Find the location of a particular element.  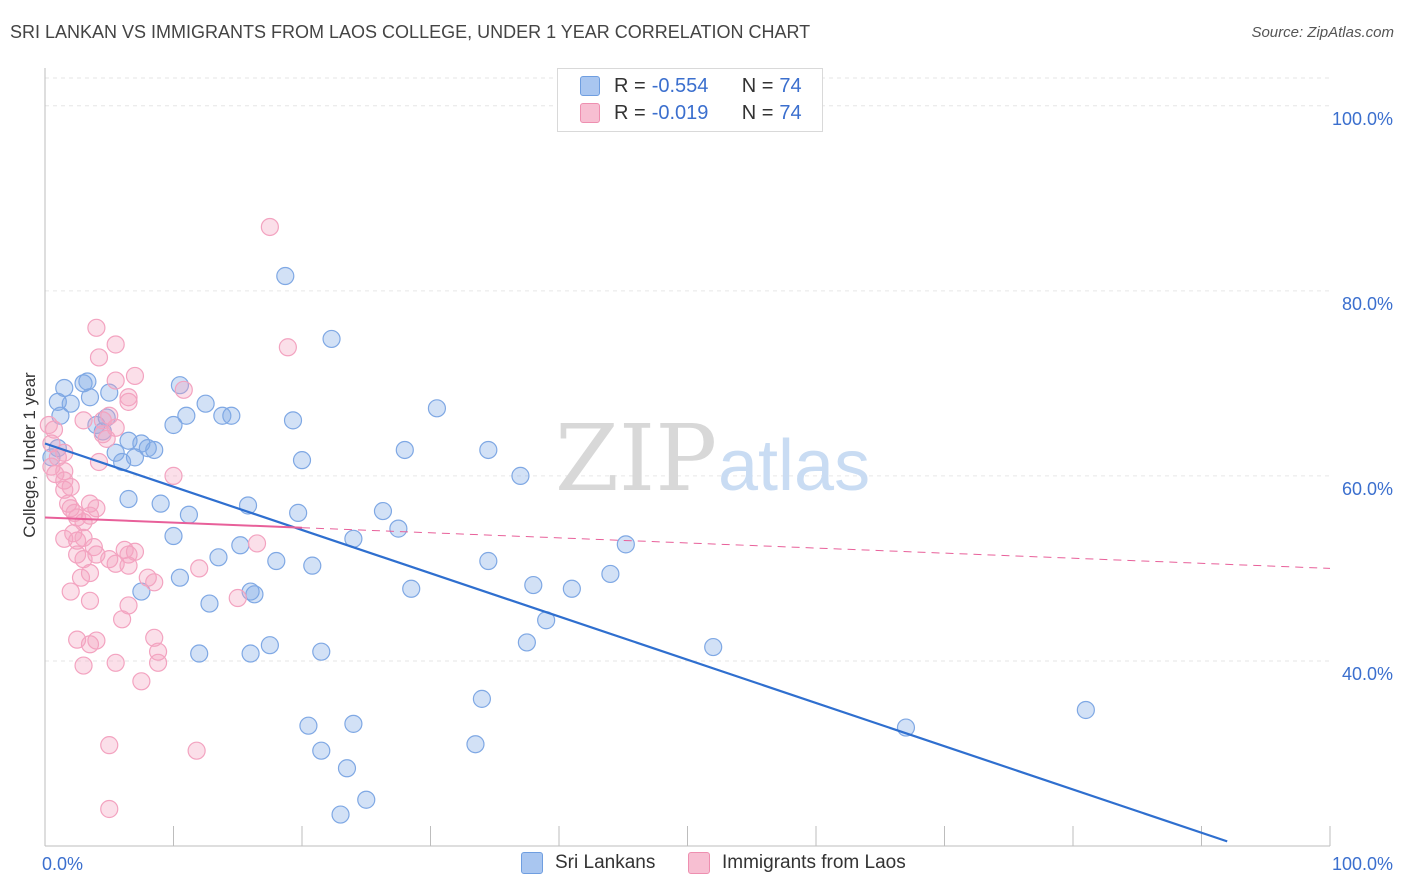

legend-swatch-laos is located at coordinates (699, 863).